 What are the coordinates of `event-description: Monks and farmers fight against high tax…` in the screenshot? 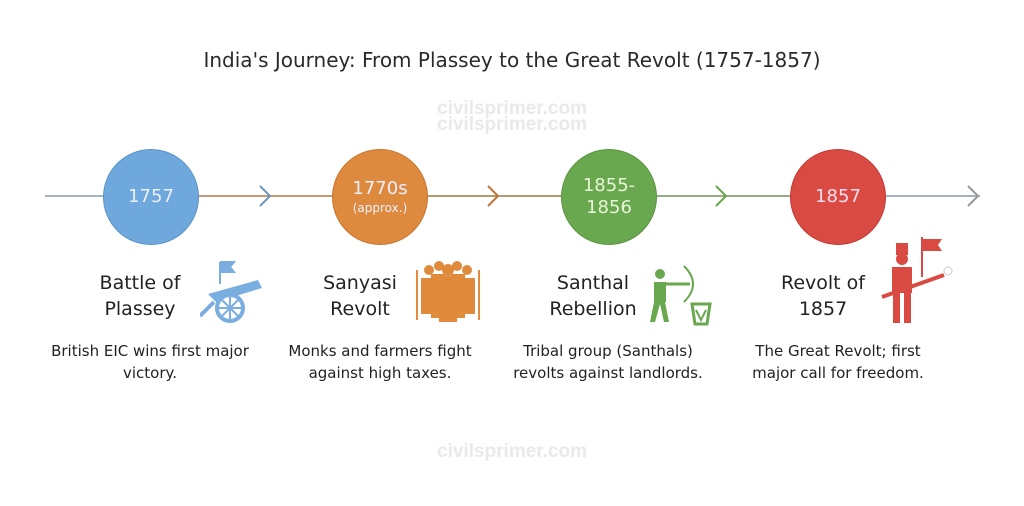 It's located at (380, 362).